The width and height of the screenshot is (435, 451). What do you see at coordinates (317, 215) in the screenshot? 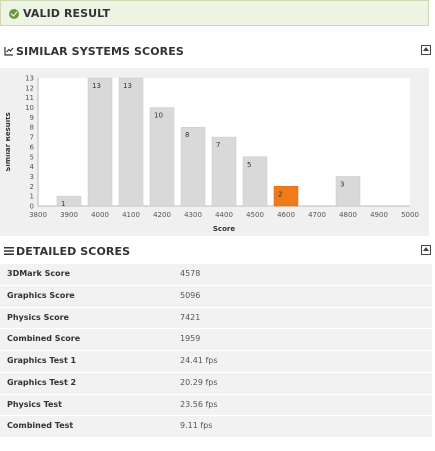
I see `x-tick-label: 4700` at bounding box center [317, 215].